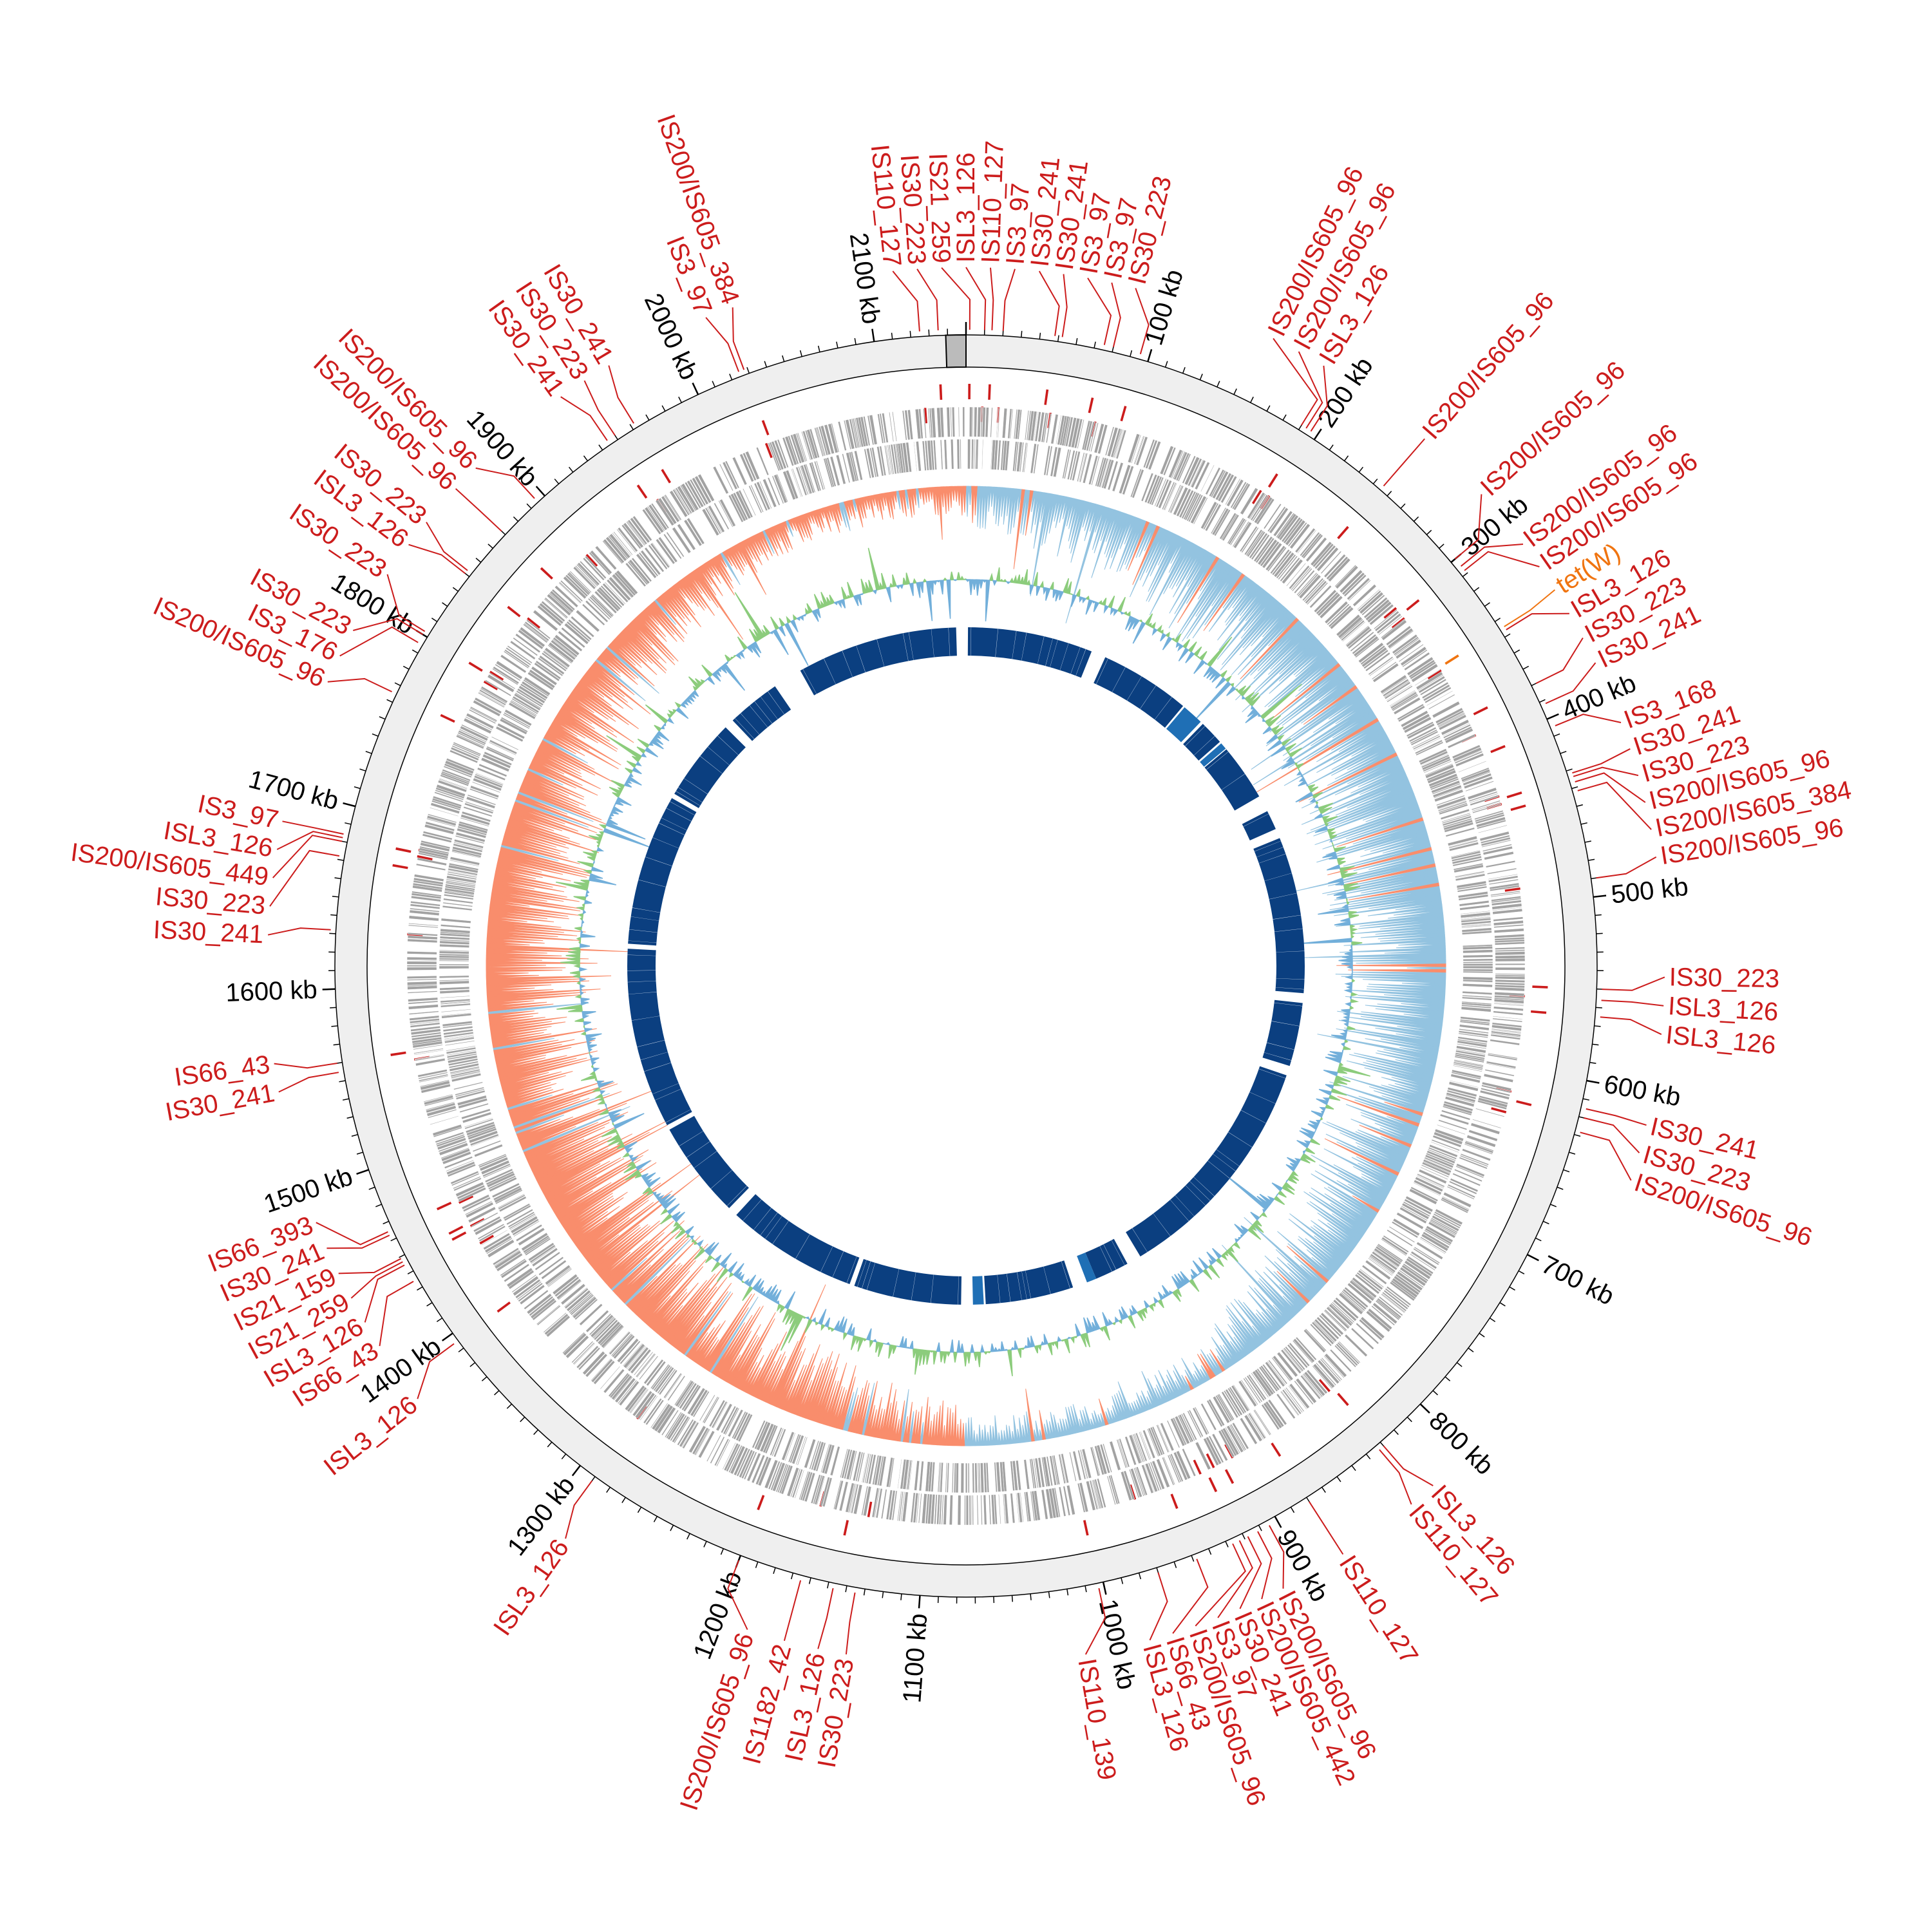 Image resolution: width=1932 pixels, height=1932 pixels. Describe the element at coordinates (1721, 1040) in the screenshot. I see `is-element-label: ISL3_126` at that location.